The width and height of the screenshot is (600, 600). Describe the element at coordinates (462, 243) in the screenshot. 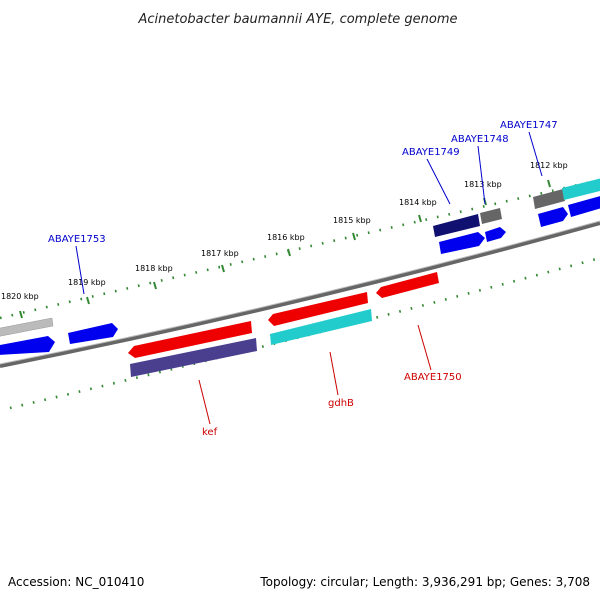

I see `gene-feature-ABAYE1749-lower` at that location.